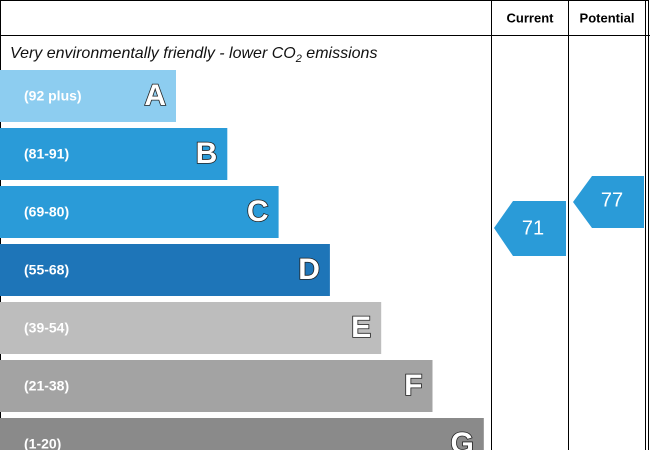  Describe the element at coordinates (46, 270) in the screenshot. I see `band-range: (55-68)` at that location.